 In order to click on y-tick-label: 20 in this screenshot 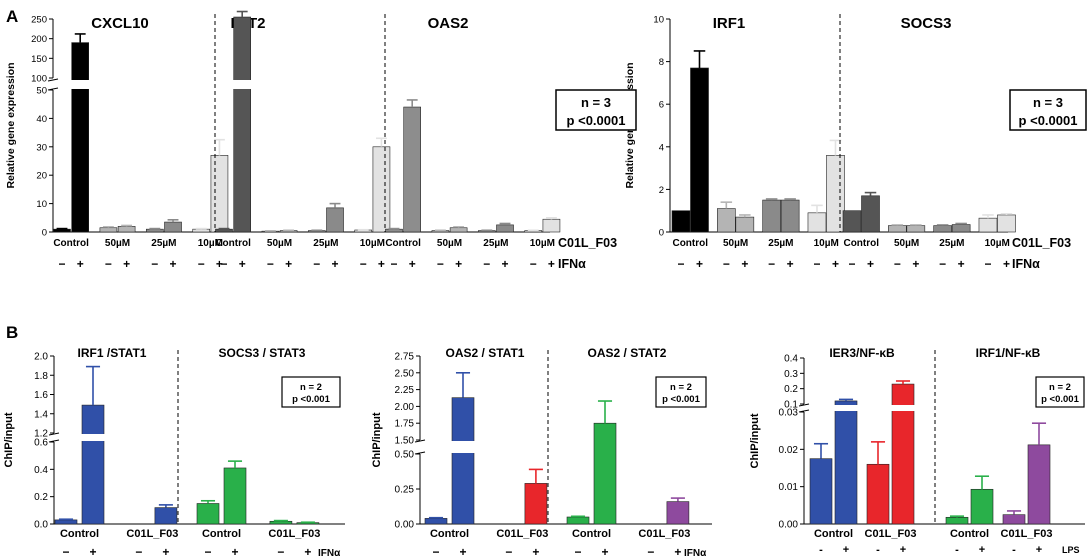, I will do `click(41, 176)`.